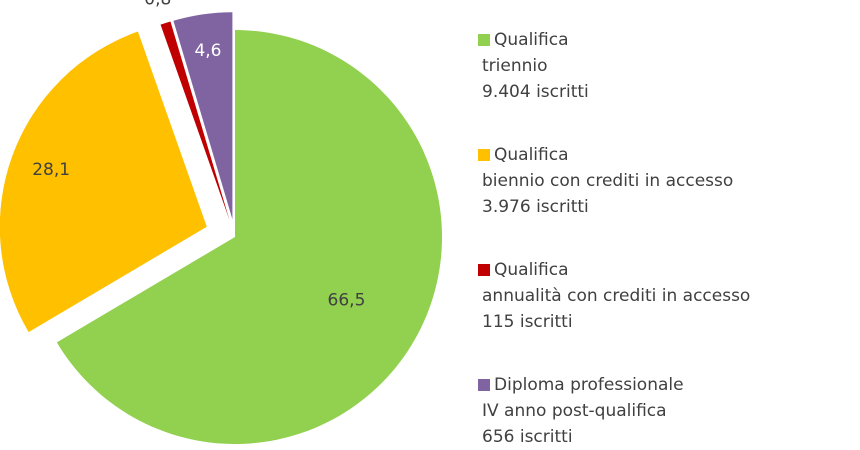 This screenshot has height=450, width=860. Describe the element at coordinates (607, 181) in the screenshot. I see `legend-label: biennio con crediti in accesso` at that location.